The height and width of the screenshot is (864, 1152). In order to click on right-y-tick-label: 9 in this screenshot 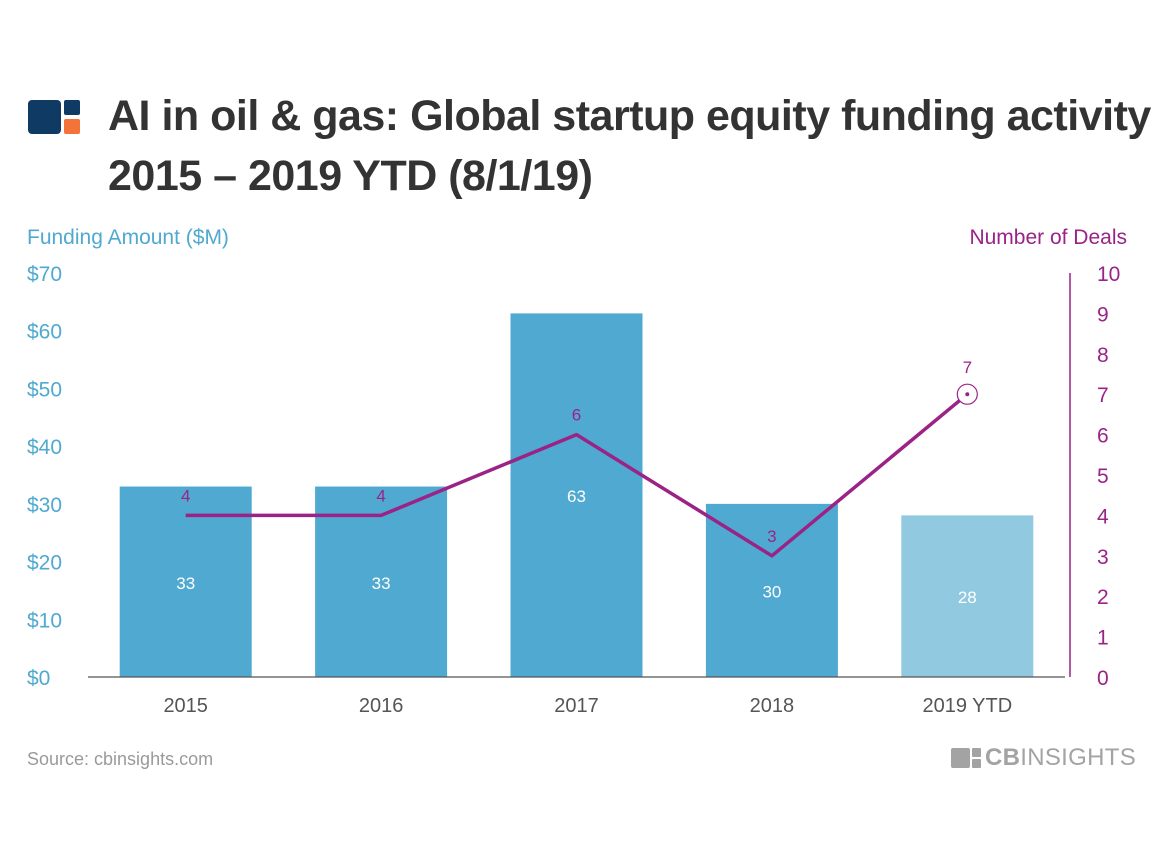, I will do `click(1103, 314)`.